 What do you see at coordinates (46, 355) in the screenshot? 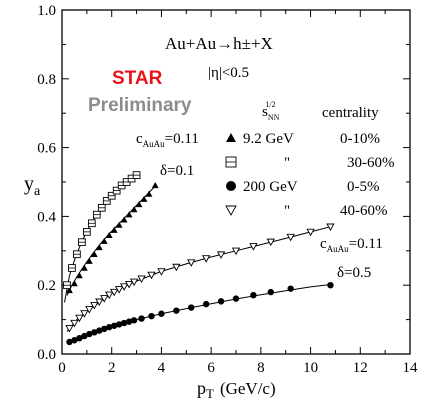
I see `y-tick-label: 0.0` at bounding box center [46, 355].